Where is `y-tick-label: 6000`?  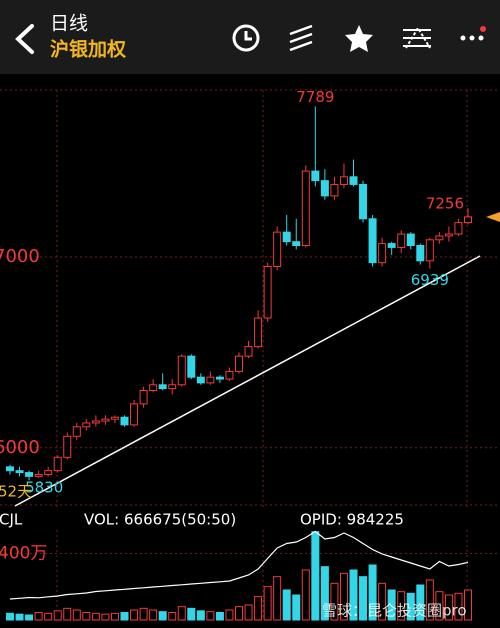
y-tick-label: 6000 is located at coordinates (20, 447).